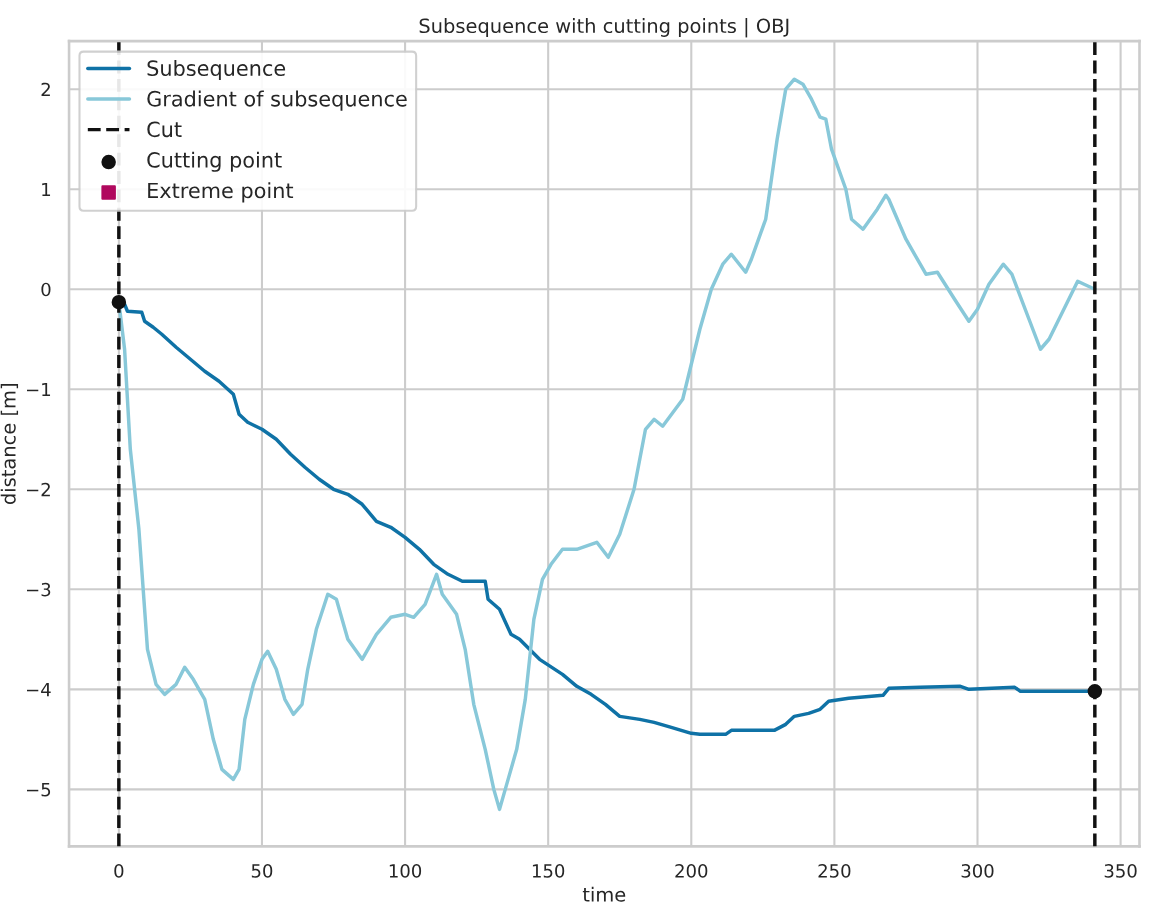 The image size is (1151, 915). Describe the element at coordinates (214, 161) in the screenshot. I see `legend-label: Cutting point` at that location.